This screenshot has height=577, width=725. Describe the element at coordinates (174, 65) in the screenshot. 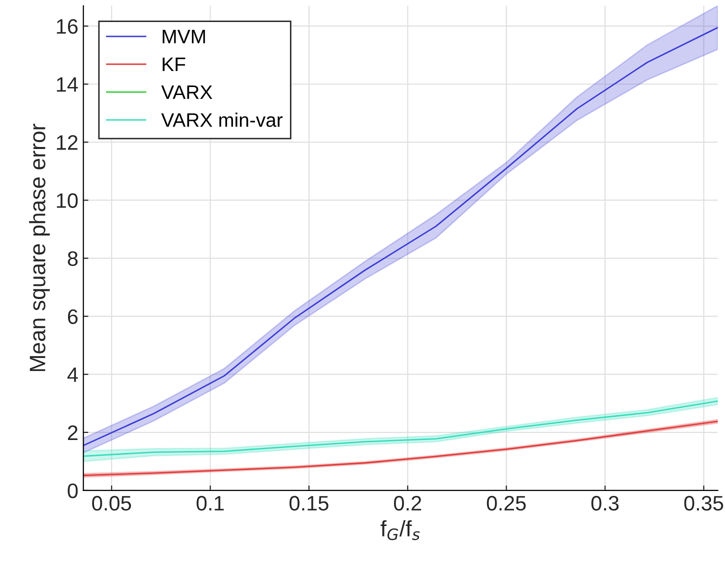

I see `legend-label: KF` at that location.